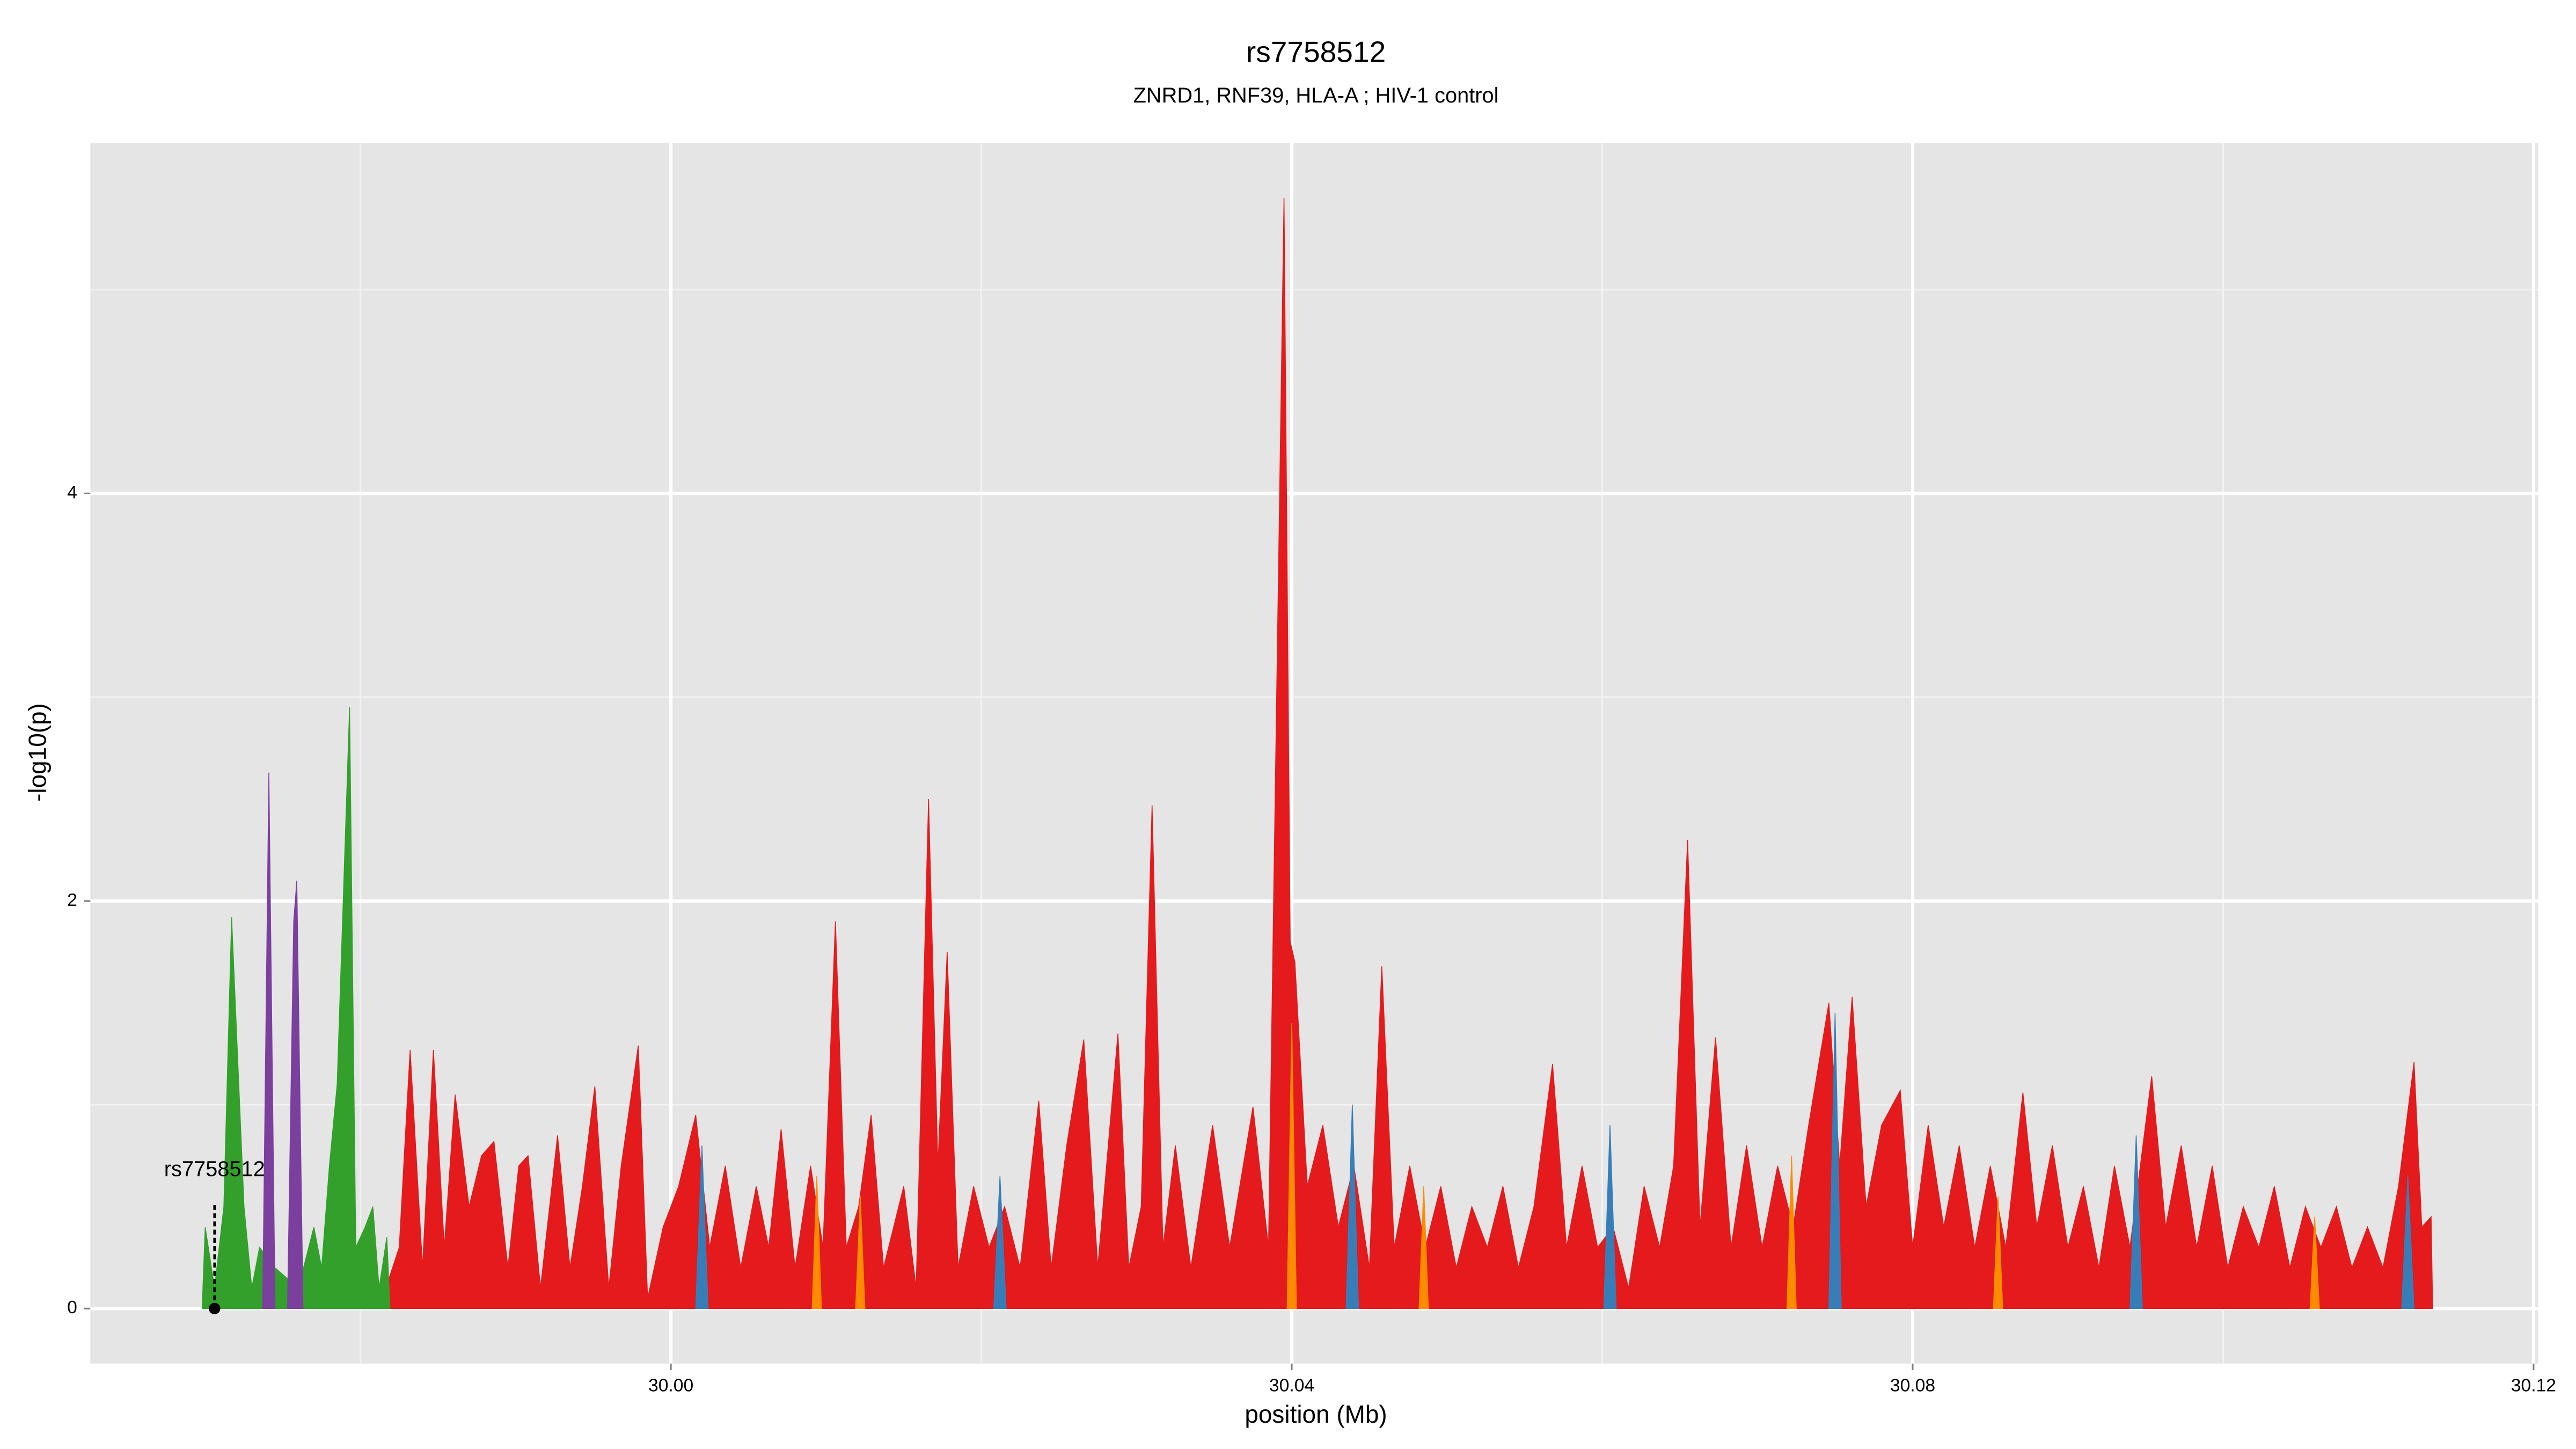 The width and height of the screenshot is (2576, 1449). I want to click on x-tick-label: 30.04, so click(1291, 1386).